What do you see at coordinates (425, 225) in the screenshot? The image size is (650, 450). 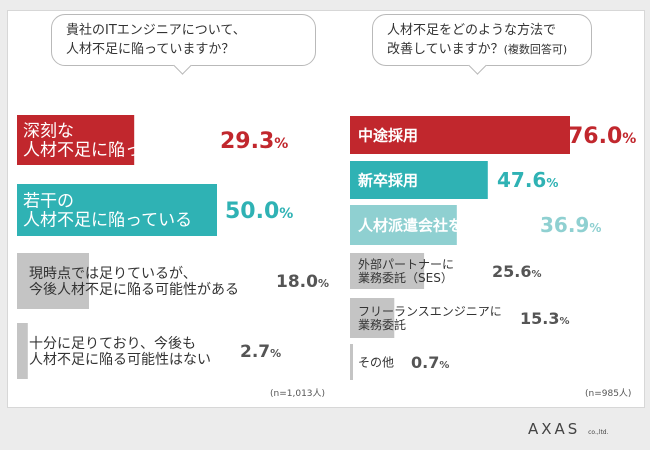 I see `right-category-label-3: 人材派遣会社を活用` at bounding box center [425, 225].